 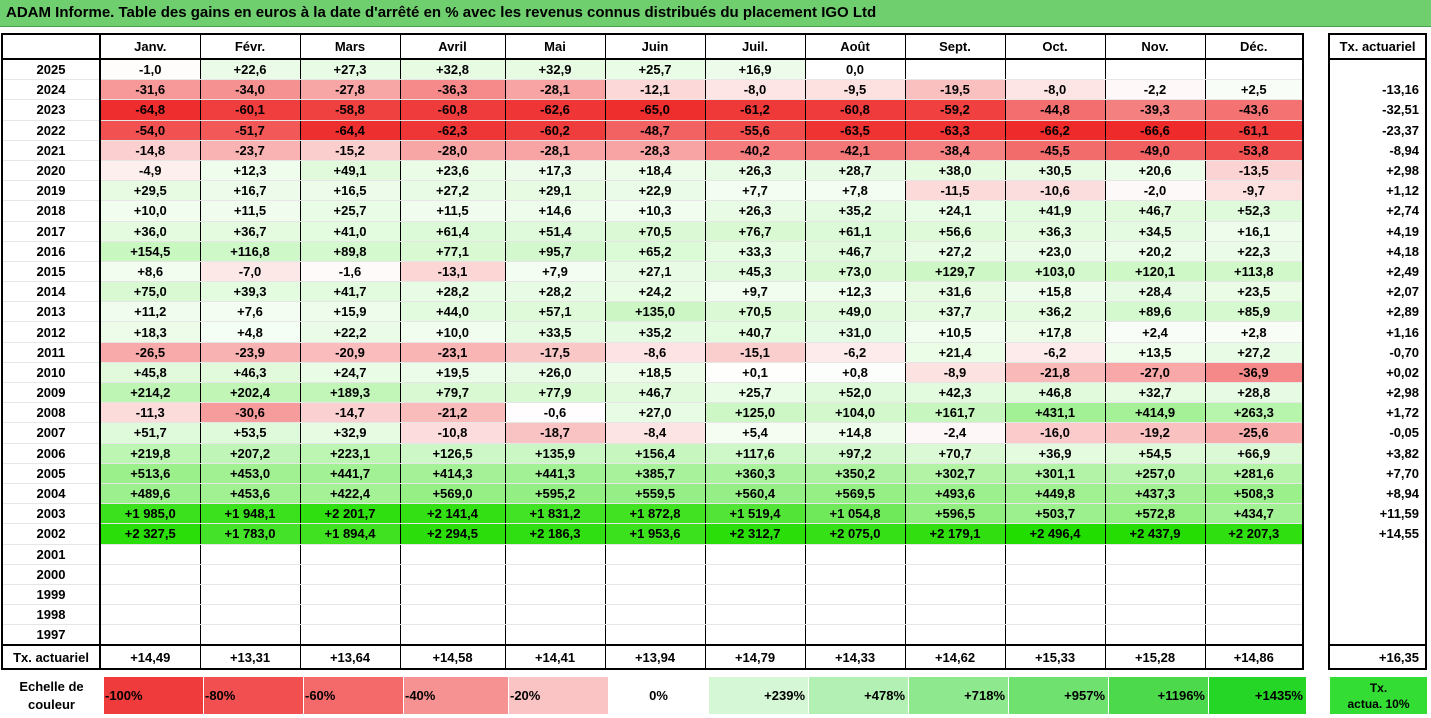 I want to click on gain-cell: +45,8, so click(x=149, y=373).